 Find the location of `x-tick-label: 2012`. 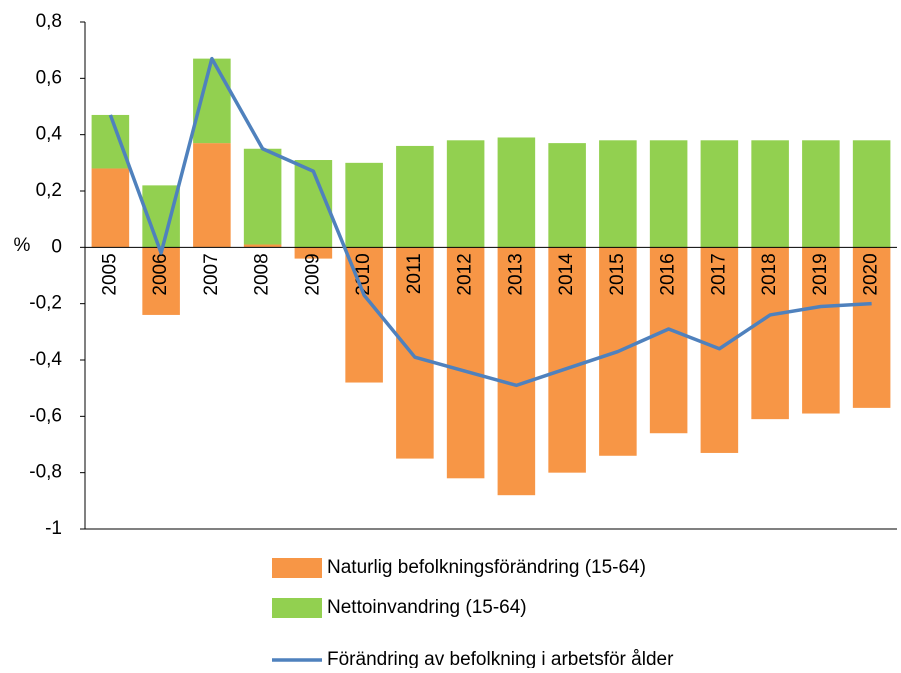

x-tick-label: 2012 is located at coordinates (465, 274).